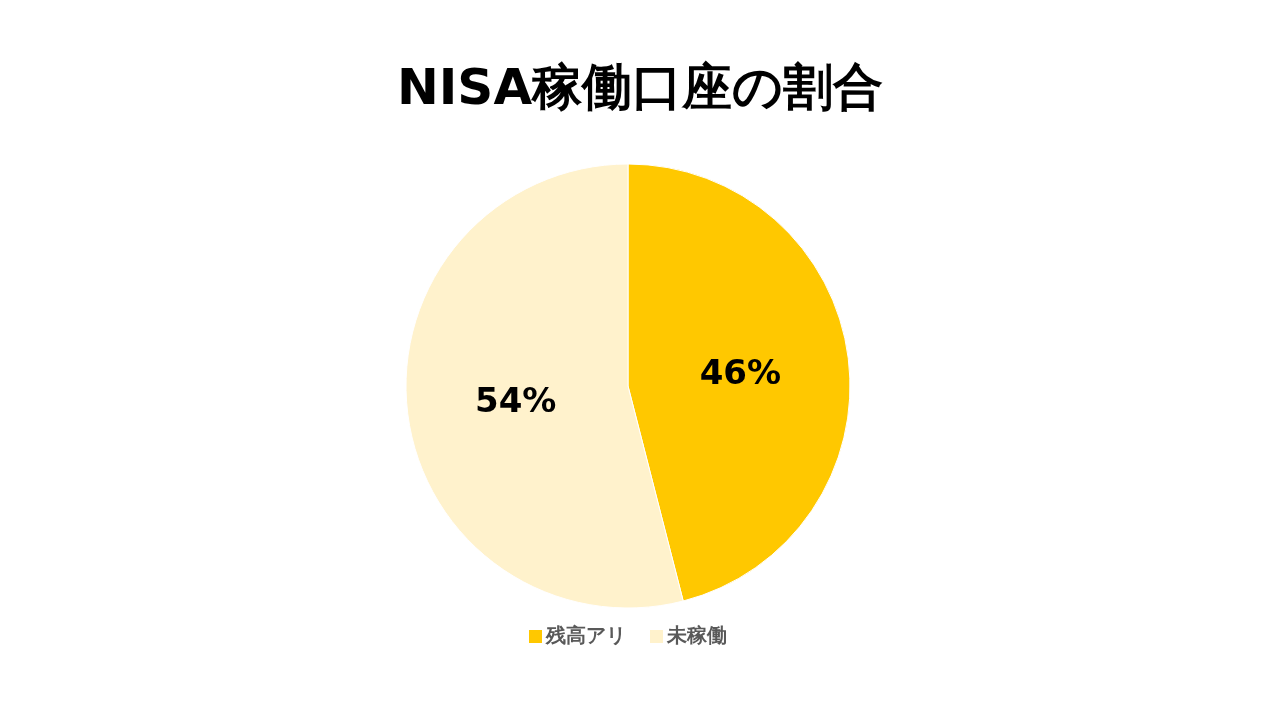 This screenshot has width=1280, height=720. Describe the element at coordinates (515, 400) in the screenshot. I see `data-label: 54%` at that location.